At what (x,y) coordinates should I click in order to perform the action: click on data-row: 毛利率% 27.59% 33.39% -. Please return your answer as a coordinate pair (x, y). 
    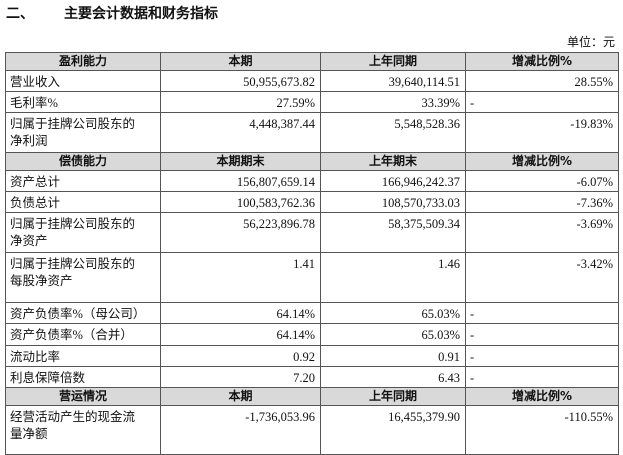
    Looking at the image, I should click on (312, 102).